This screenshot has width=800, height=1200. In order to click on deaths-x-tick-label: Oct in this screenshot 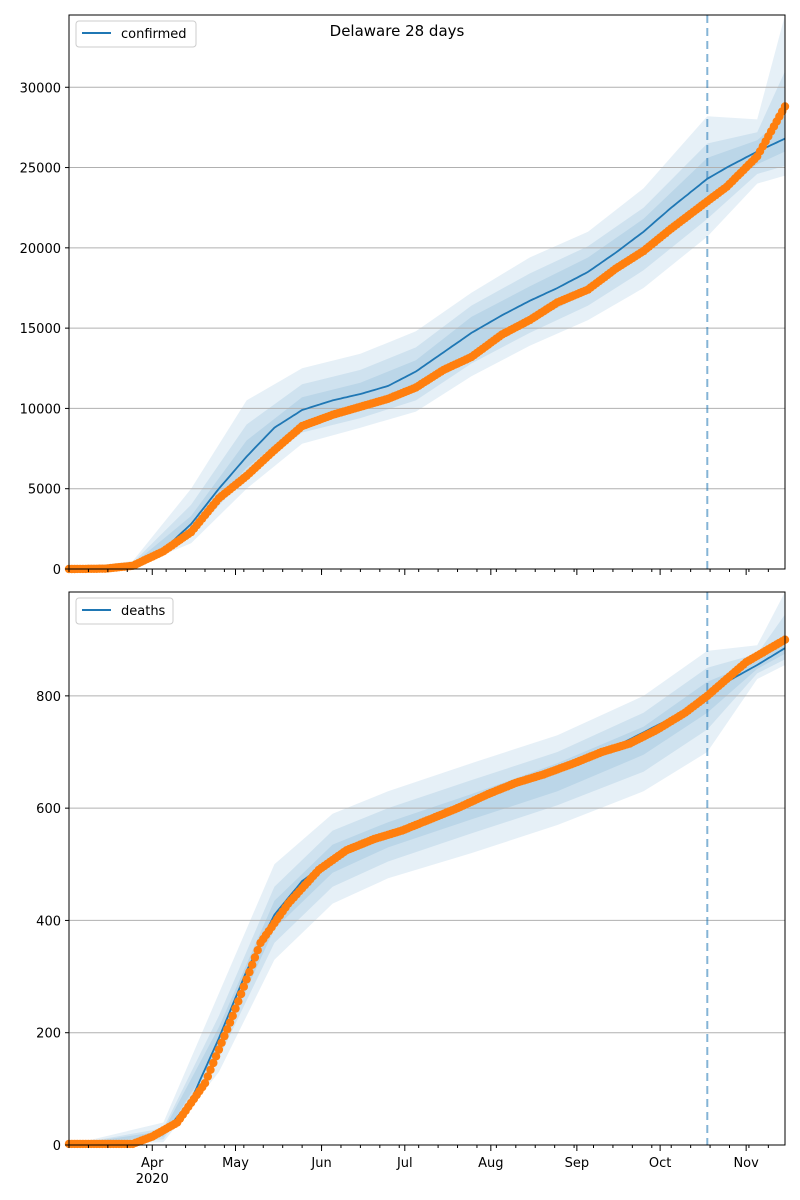, I will do `click(660, 1163)`.